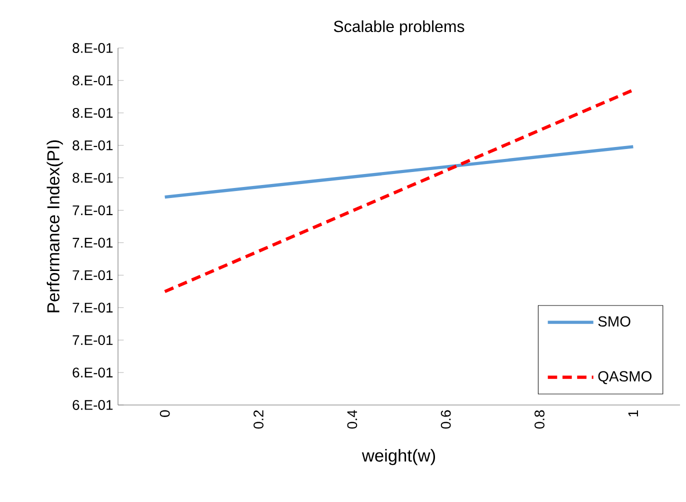  Describe the element at coordinates (539, 419) in the screenshot. I see `x-tick-label: 0.8` at that location.